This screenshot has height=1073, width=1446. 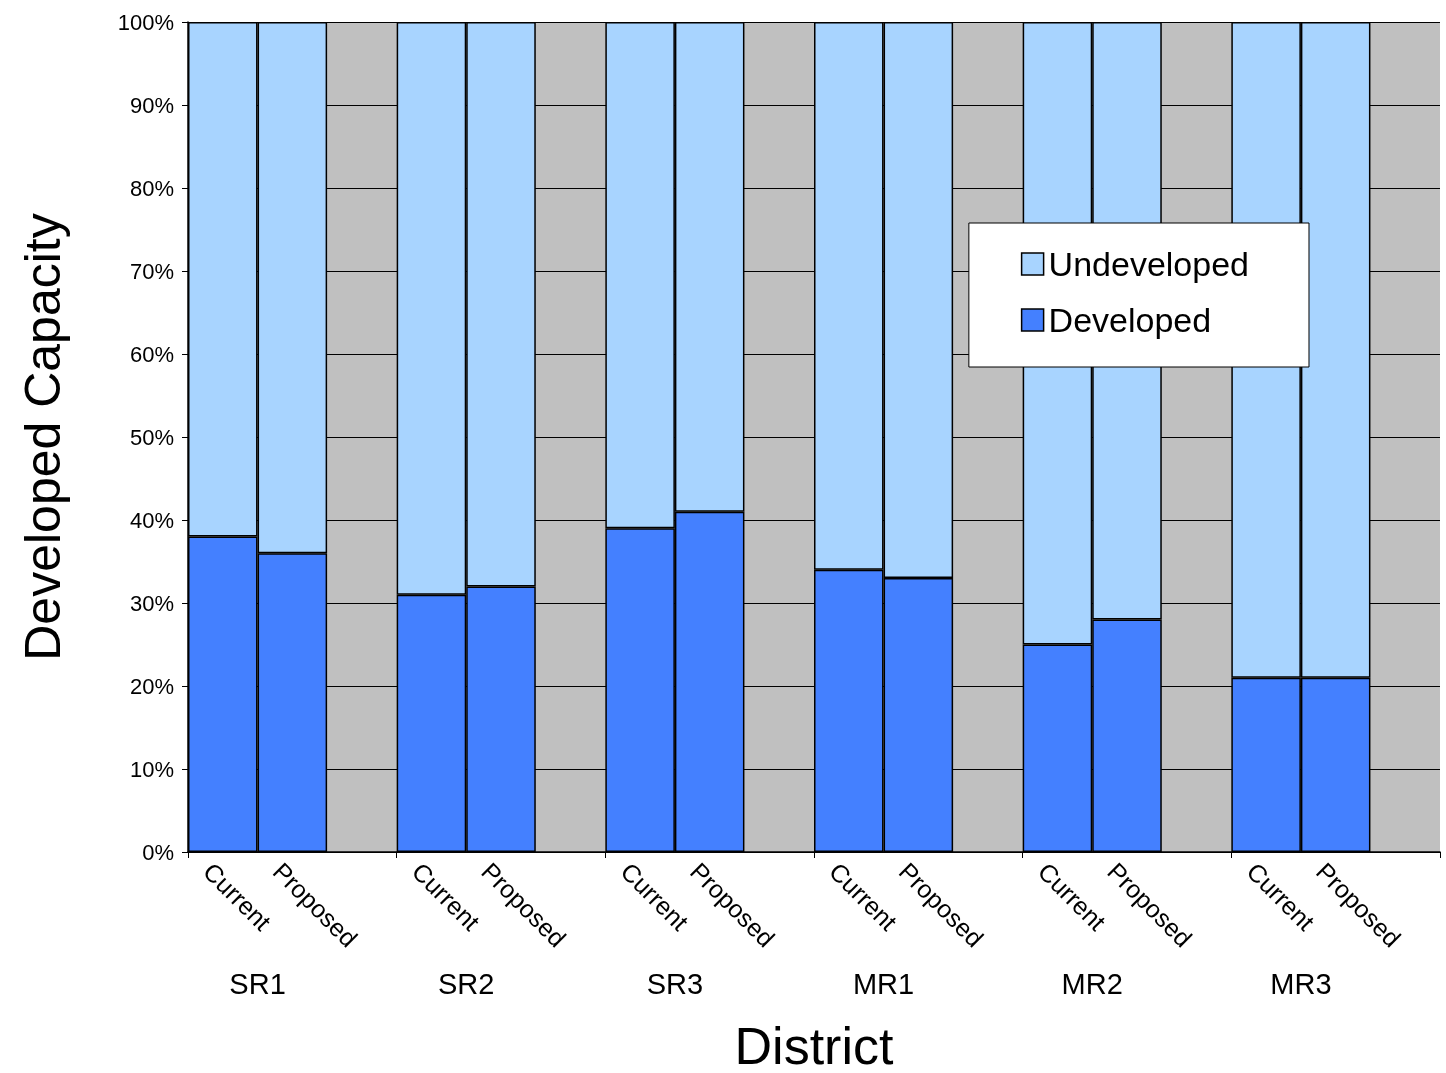 What do you see at coordinates (814, 1045) in the screenshot?
I see `x-axis-title: District` at bounding box center [814, 1045].